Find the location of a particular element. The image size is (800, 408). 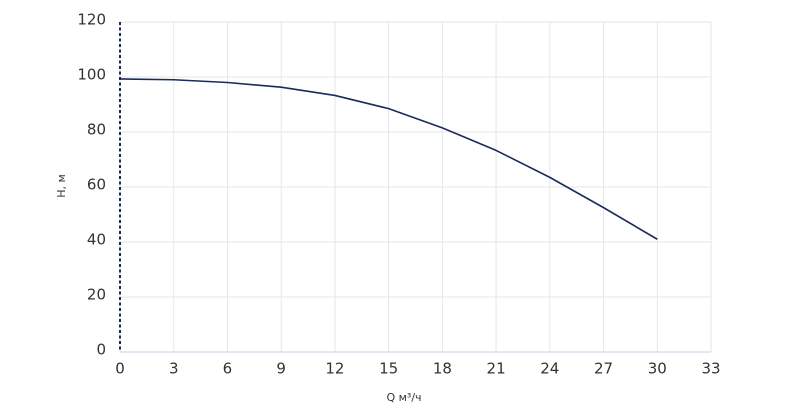

x-tick-label: 15 is located at coordinates (388, 369).